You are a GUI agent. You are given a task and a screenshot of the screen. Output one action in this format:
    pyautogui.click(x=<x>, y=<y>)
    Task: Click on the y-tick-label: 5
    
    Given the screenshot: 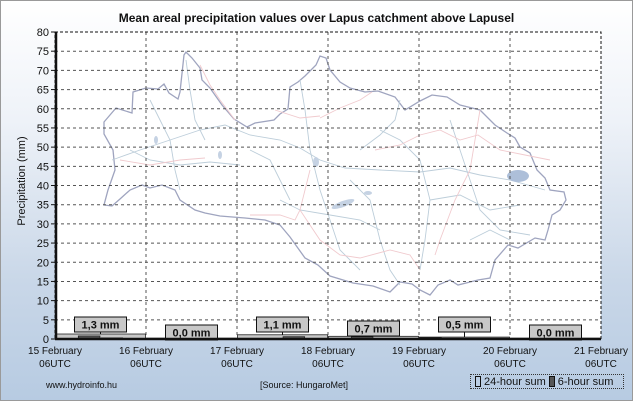 What is the action you would take?
    pyautogui.click(x=46, y=321)
    